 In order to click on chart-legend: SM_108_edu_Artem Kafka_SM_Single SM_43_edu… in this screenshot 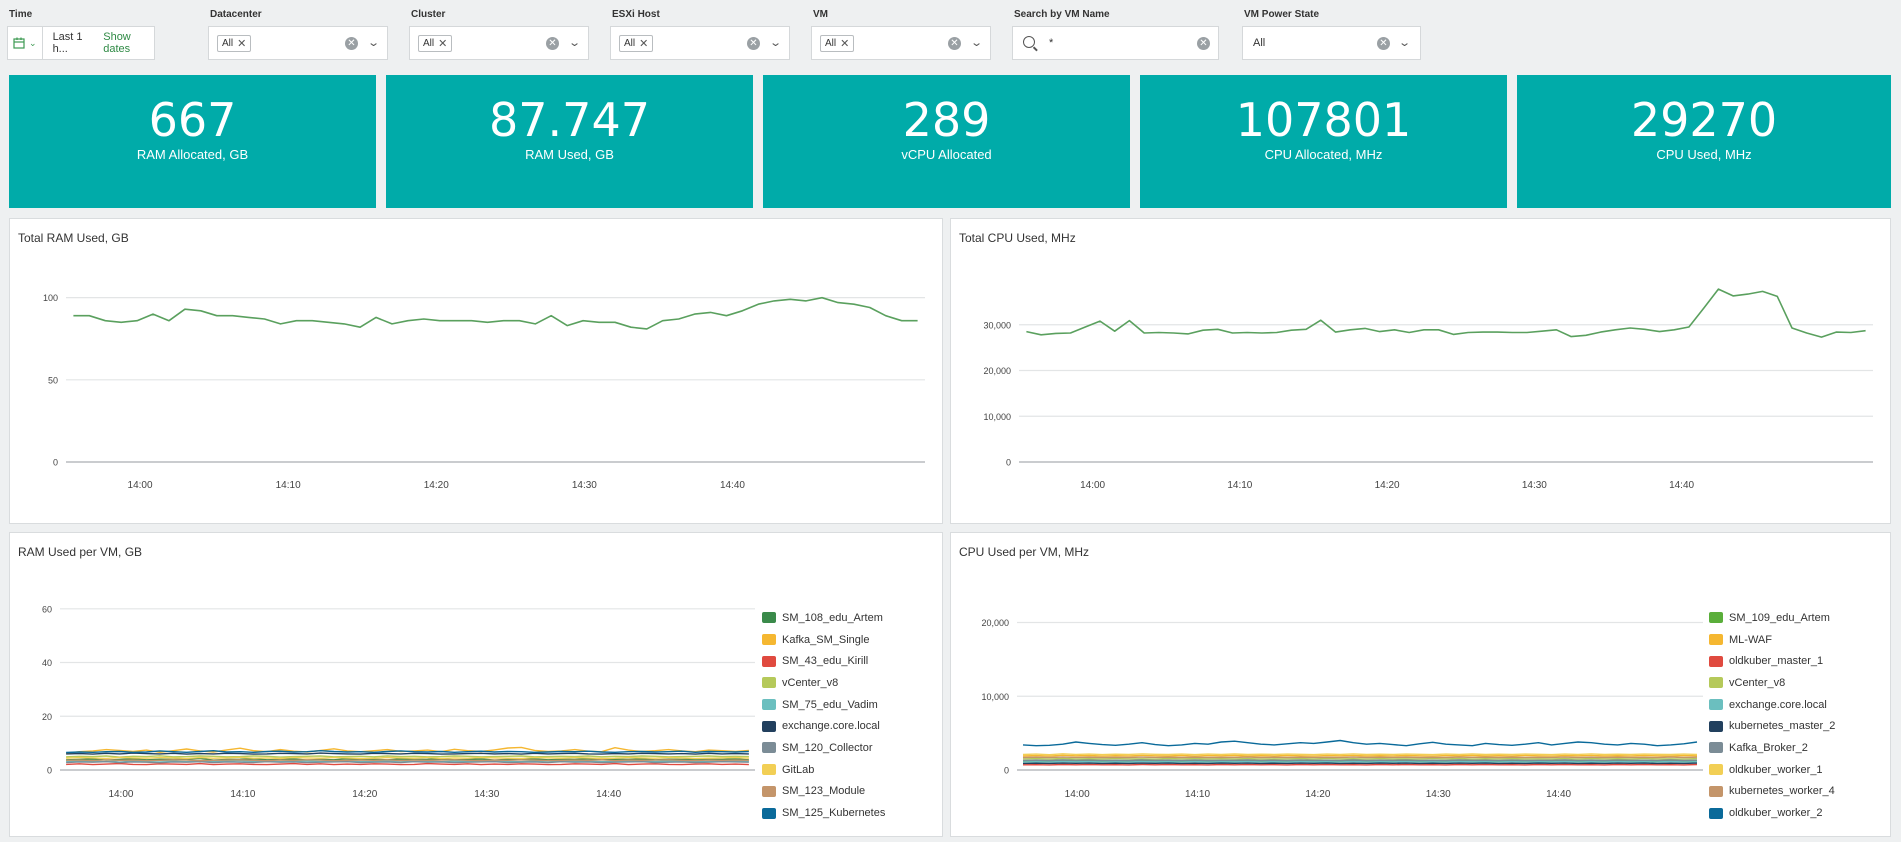, I will do `click(823, 715)`.